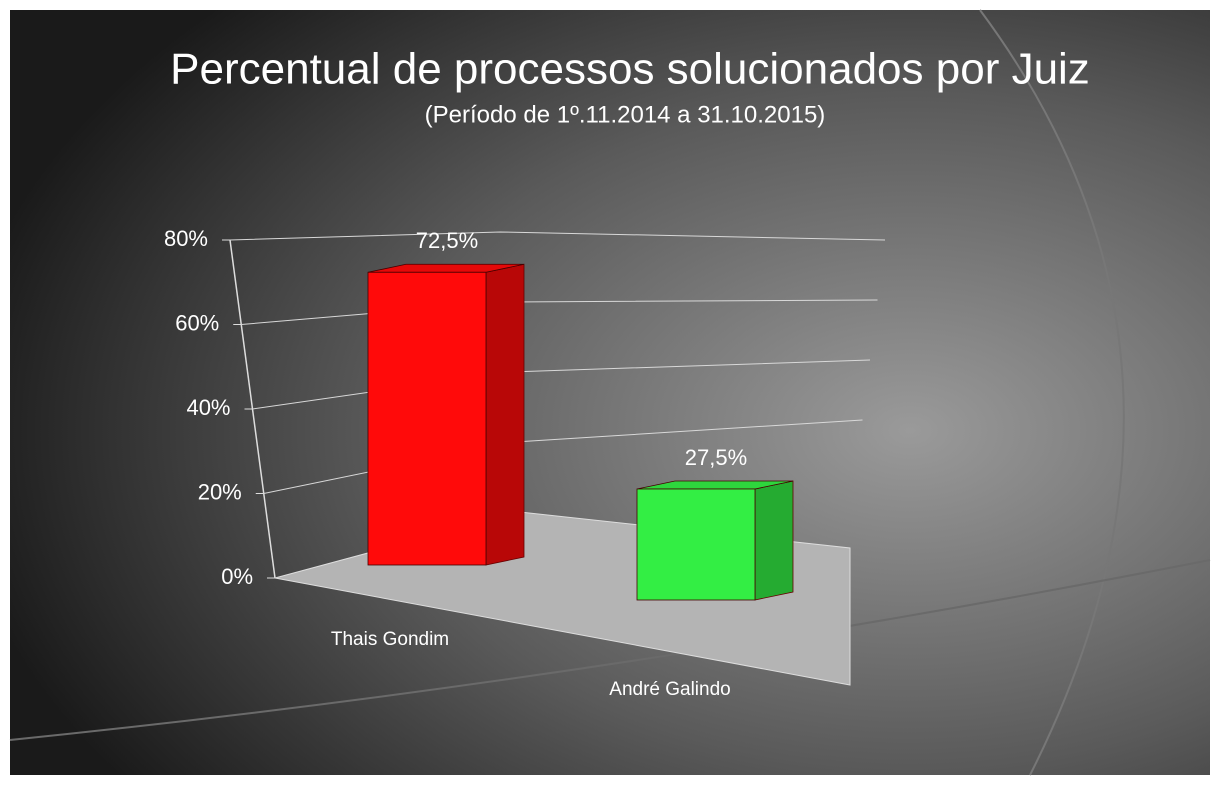  What do you see at coordinates (716, 457) in the screenshot?
I see `data-label: 27,5%` at bounding box center [716, 457].